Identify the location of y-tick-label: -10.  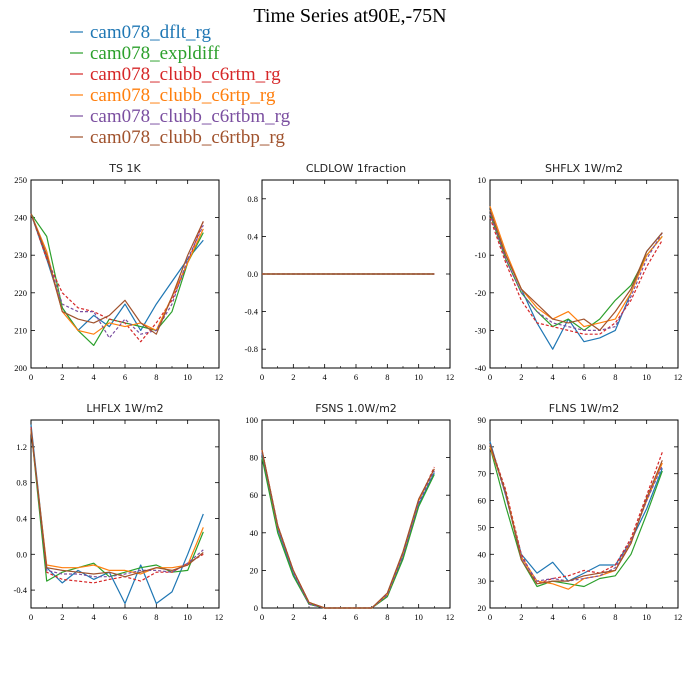
(480, 255).